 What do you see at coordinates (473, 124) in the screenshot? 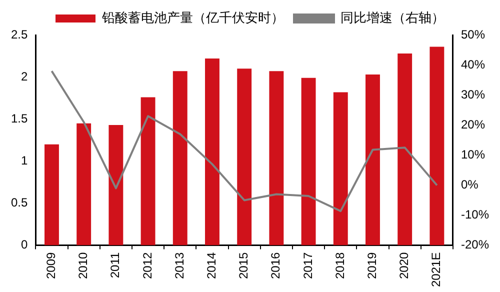
I see `y2-tick-label: 20%` at bounding box center [473, 124].